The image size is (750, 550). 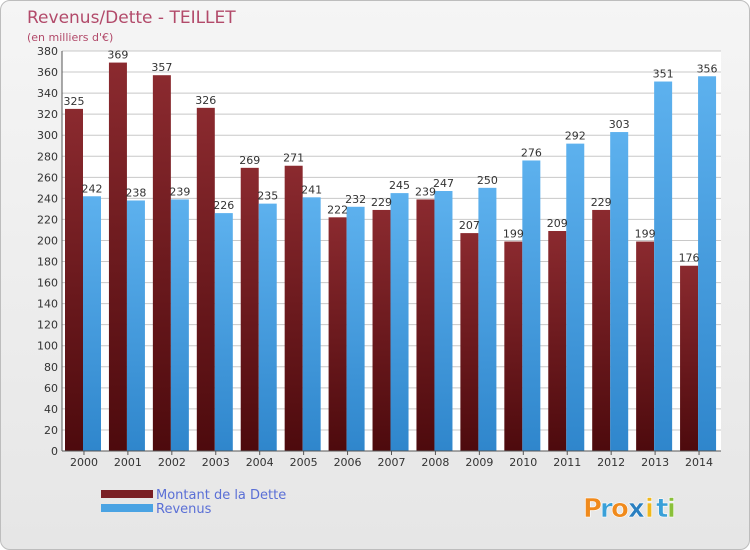 What do you see at coordinates (221, 495) in the screenshot?
I see `legend-label: Montant de la Dette` at bounding box center [221, 495].